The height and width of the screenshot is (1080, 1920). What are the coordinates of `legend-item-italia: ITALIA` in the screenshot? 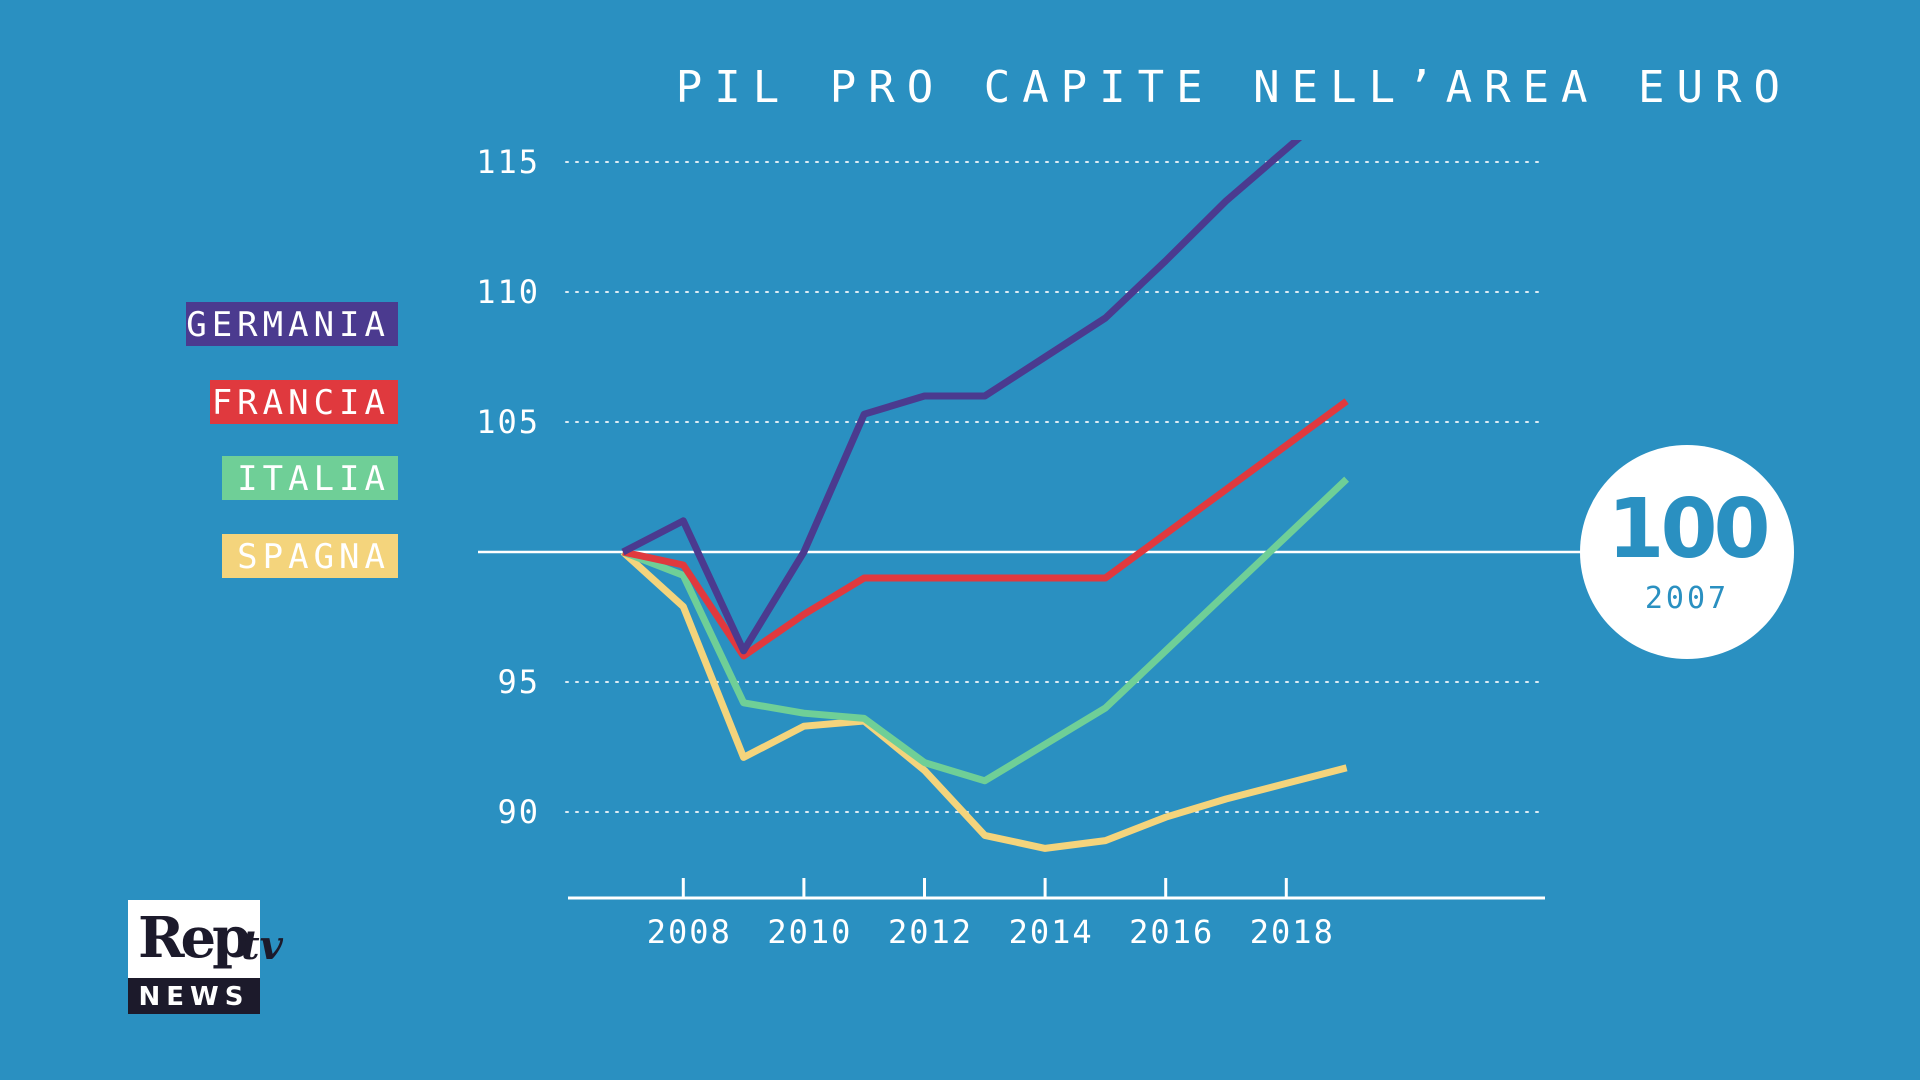 It's located at (310, 478).